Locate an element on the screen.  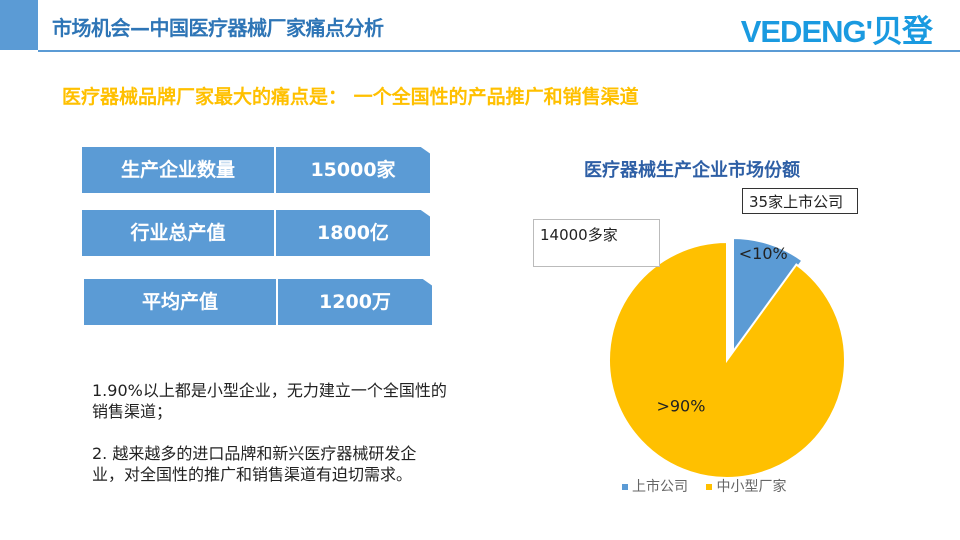
stat-row-average: 平均产值 1200万 is located at coordinates (258, 302).